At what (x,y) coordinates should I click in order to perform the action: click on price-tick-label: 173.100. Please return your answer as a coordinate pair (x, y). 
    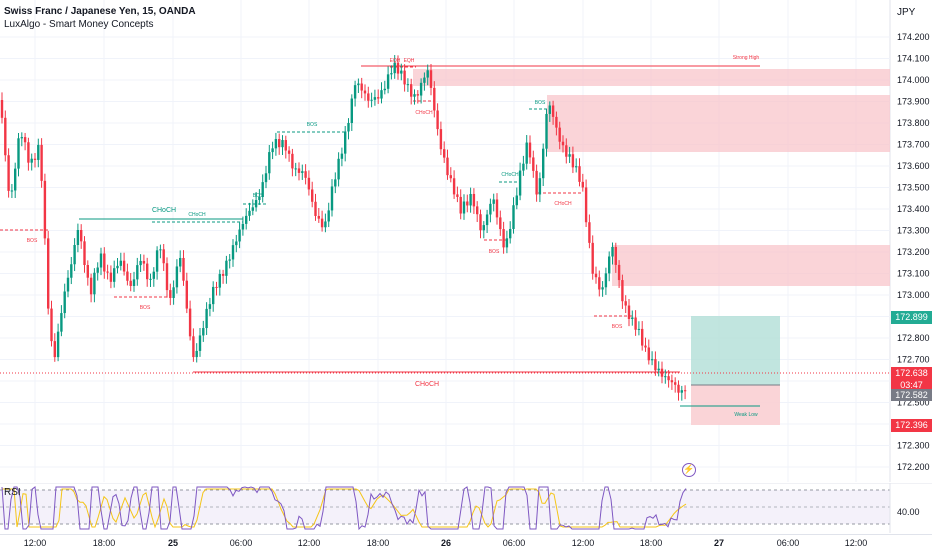
    Looking at the image, I should click on (913, 274).